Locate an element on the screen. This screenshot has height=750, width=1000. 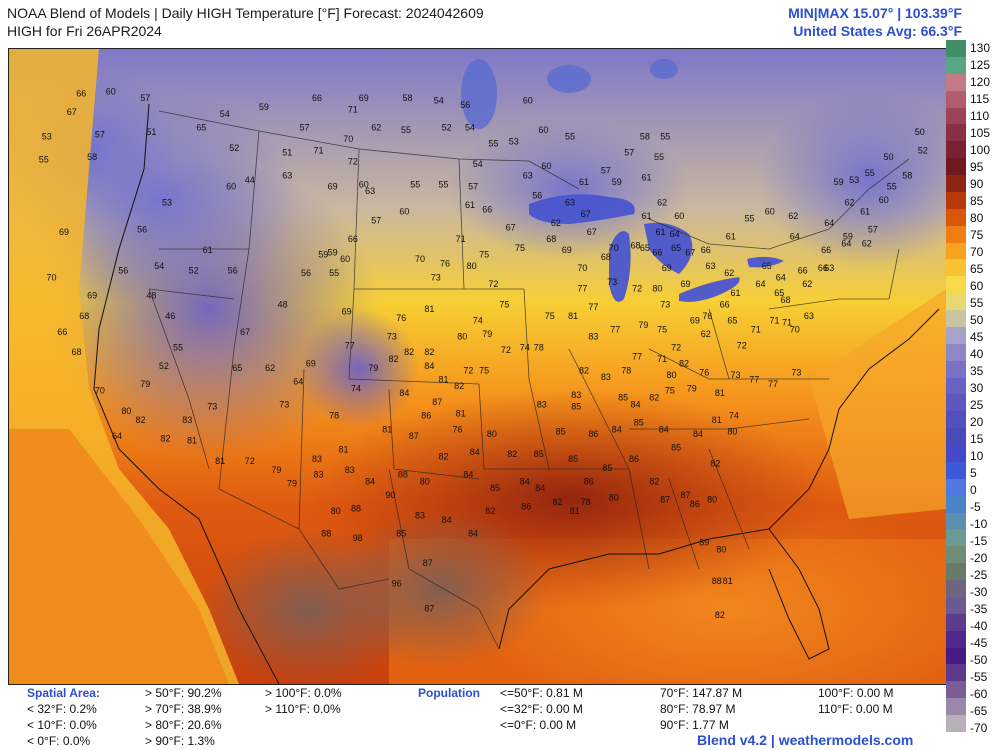
color-scale-bar is located at coordinates (956, 386).